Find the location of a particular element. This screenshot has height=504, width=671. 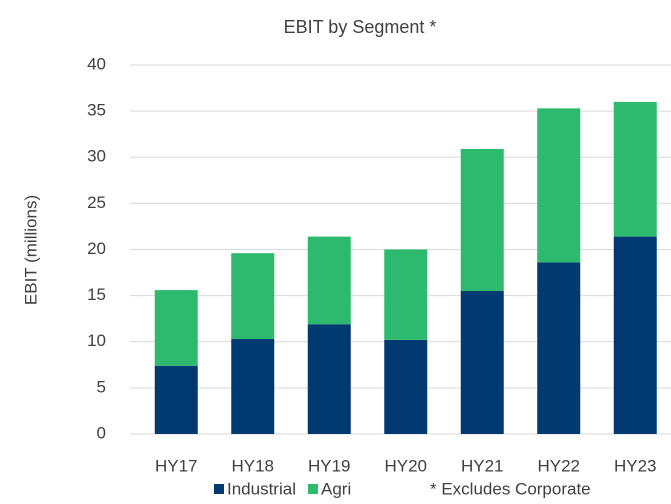

y-tick-label: 15 is located at coordinates (96, 294).